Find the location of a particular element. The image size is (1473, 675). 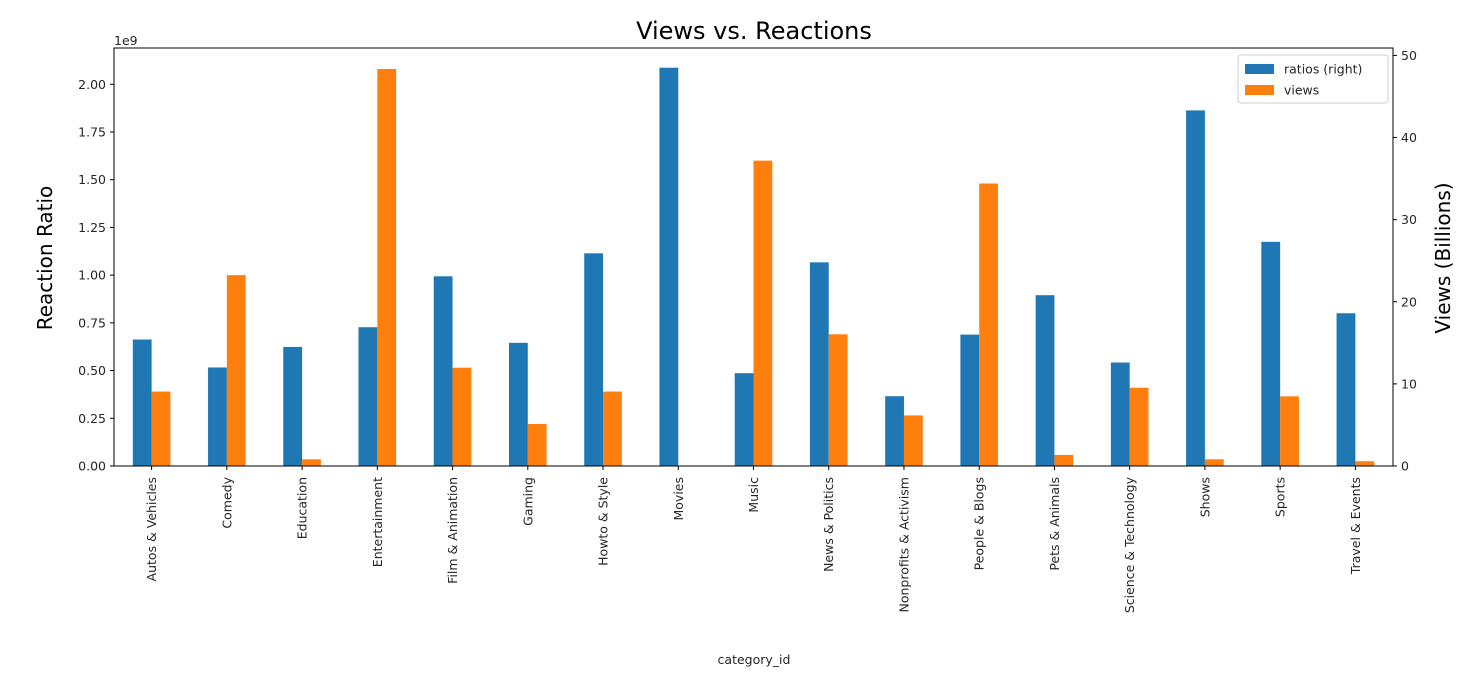

right-tick-label: 30 is located at coordinates (1409, 219).